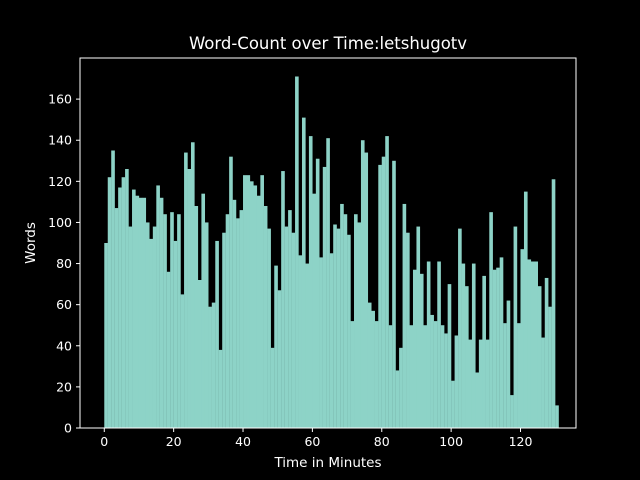 This screenshot has height=480, width=640. I want to click on x-tick-label: 60, so click(312, 441).